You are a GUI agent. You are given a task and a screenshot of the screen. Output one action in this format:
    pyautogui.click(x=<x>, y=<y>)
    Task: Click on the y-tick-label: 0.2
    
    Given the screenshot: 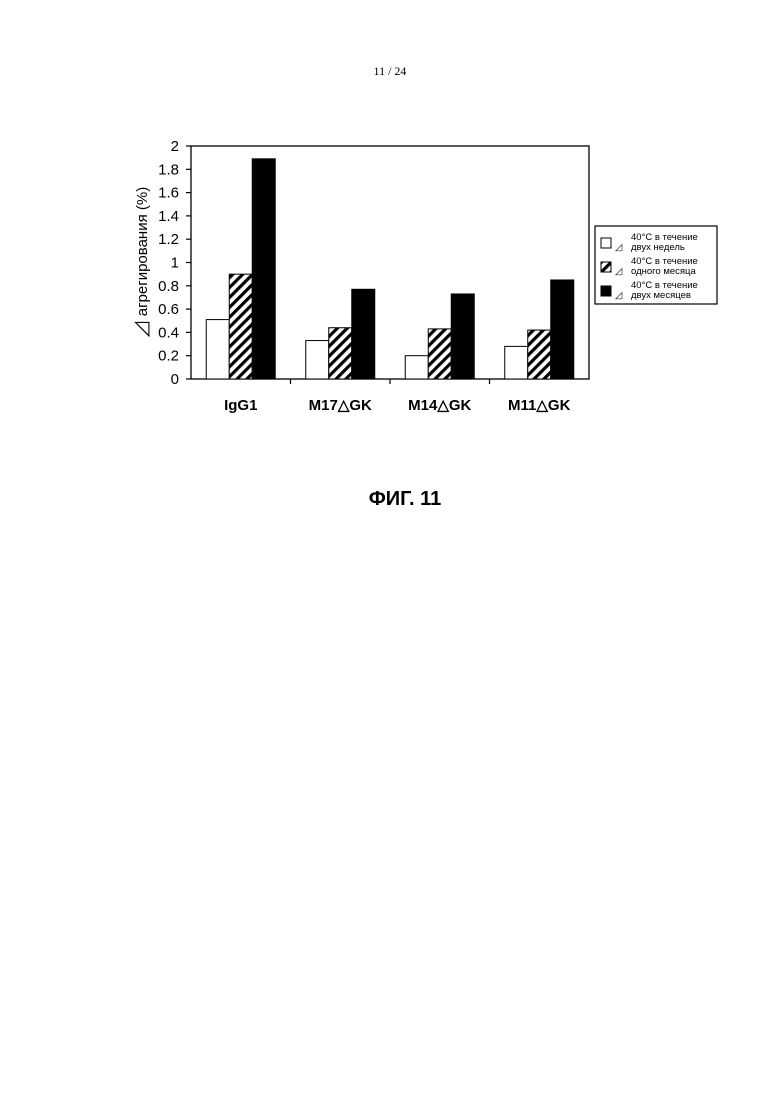 What is the action you would take?
    pyautogui.click(x=168, y=356)
    